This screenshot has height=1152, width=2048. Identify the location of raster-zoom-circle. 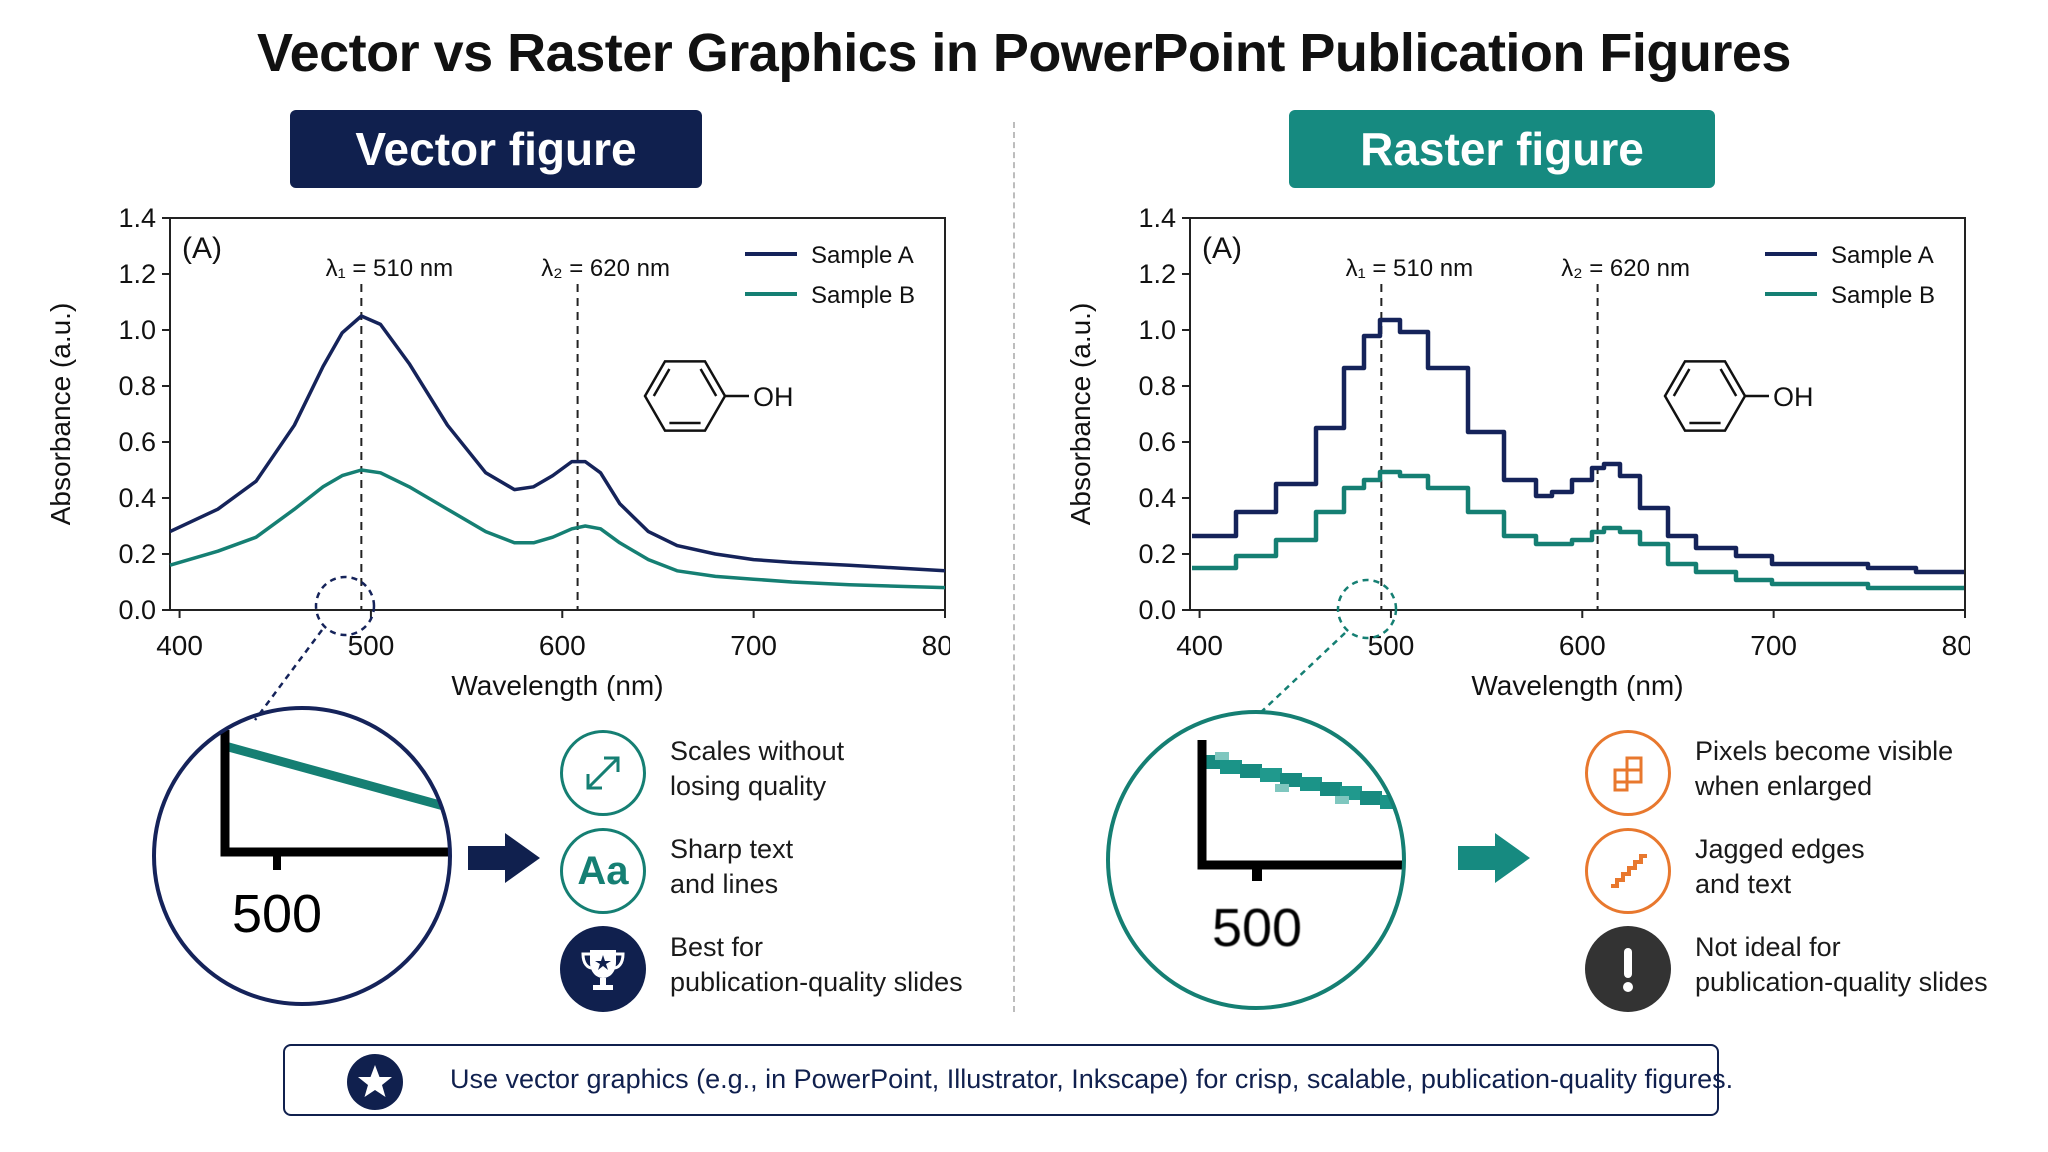
(1256, 860).